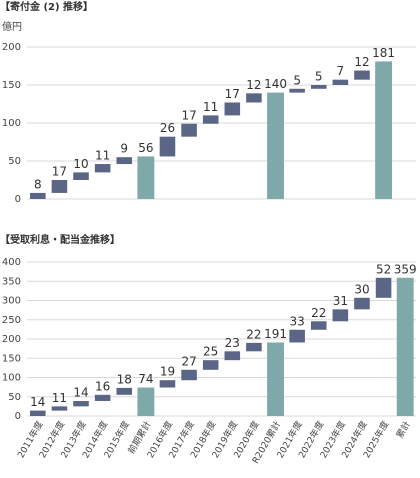 The height and width of the screenshot is (478, 420). I want to click on y-tick-label: 300, so click(11, 301).